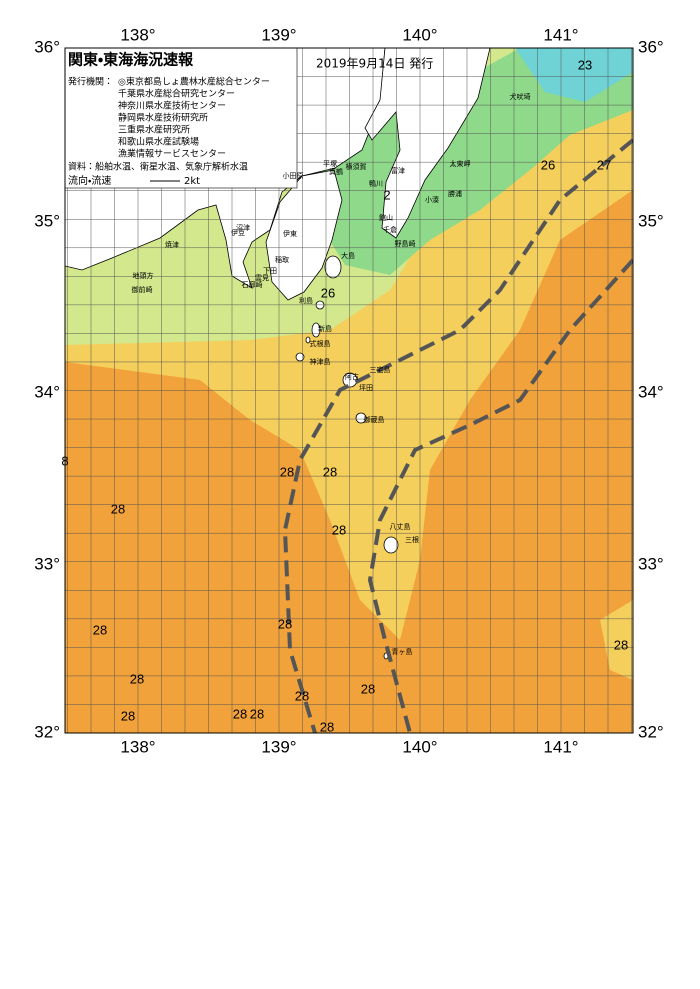  Describe the element at coordinates (176, 94) in the screenshot. I see `issuer: 千葉県水産総合研究センター` at that location.